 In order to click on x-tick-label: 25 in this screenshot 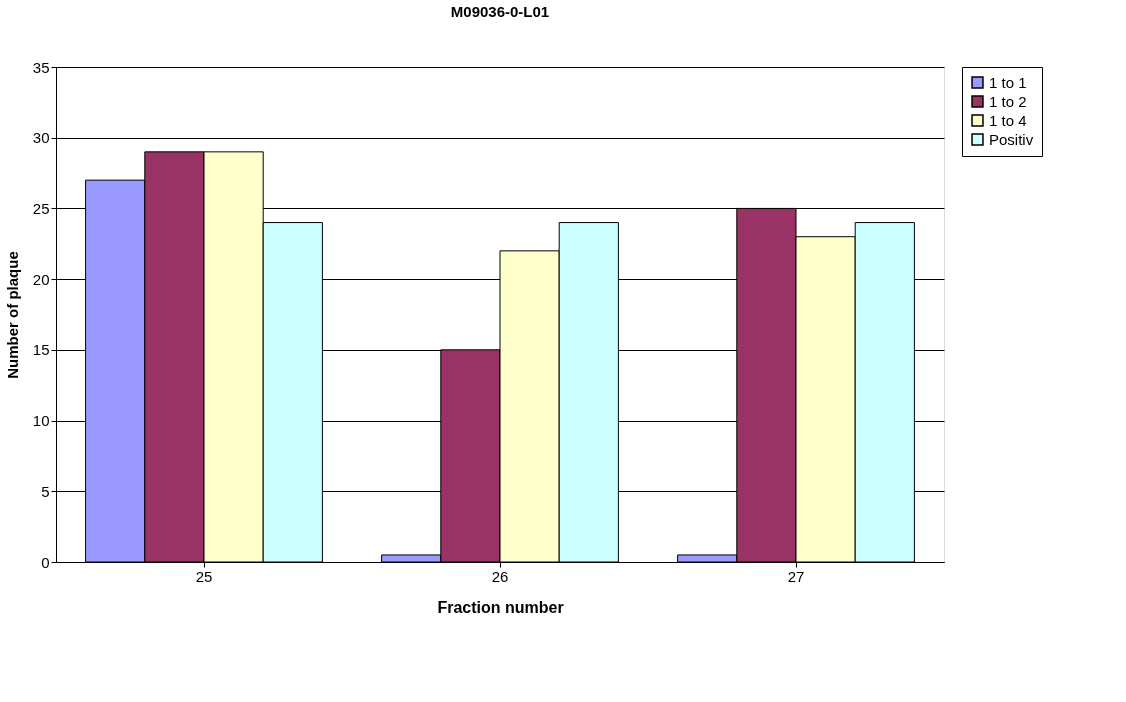, I will do `click(204, 576)`.